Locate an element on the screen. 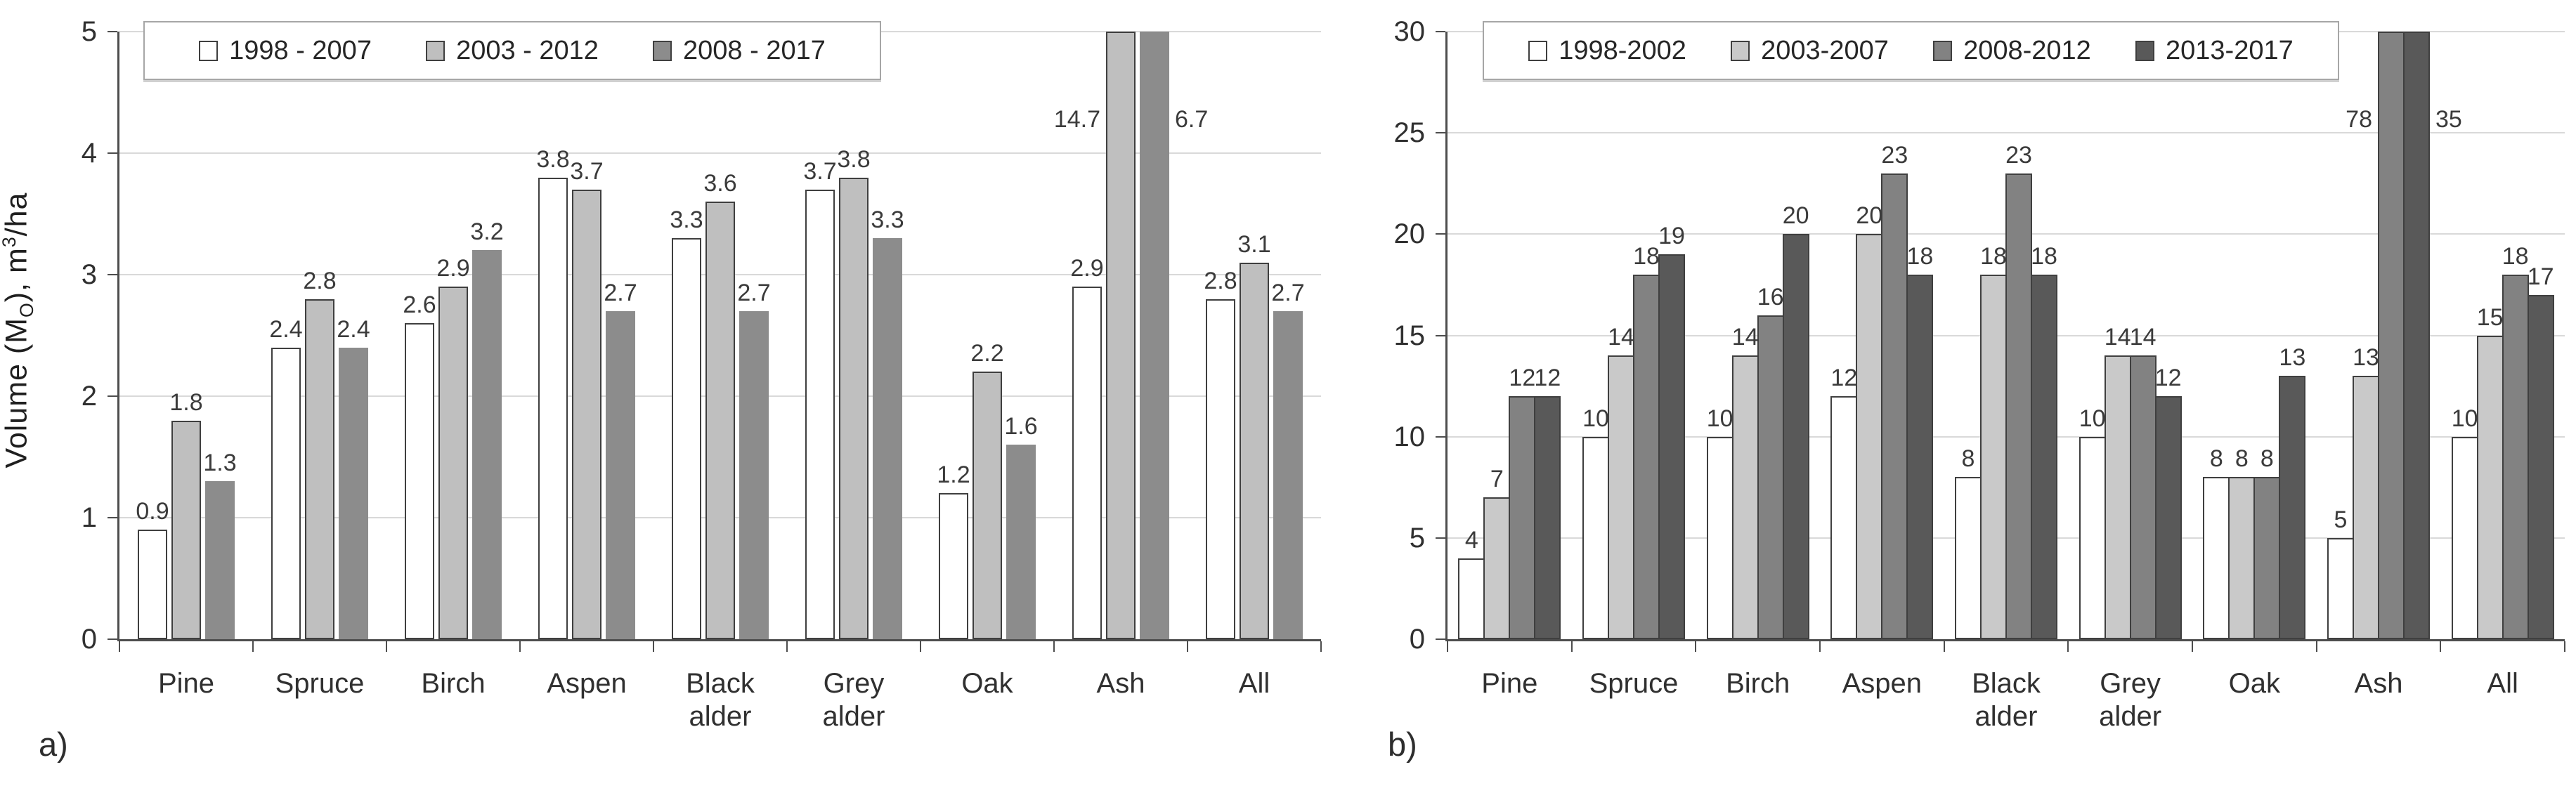 This screenshot has height=786, width=2576. legend-b: 1998-2002 2003-2007 2008-2012 2013-2017 is located at coordinates (1911, 51).